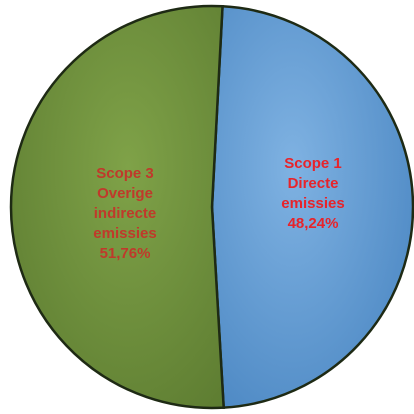 The image size is (414, 414). Describe the element at coordinates (125, 173) in the screenshot. I see `slice-label-line: Scope 3` at that location.